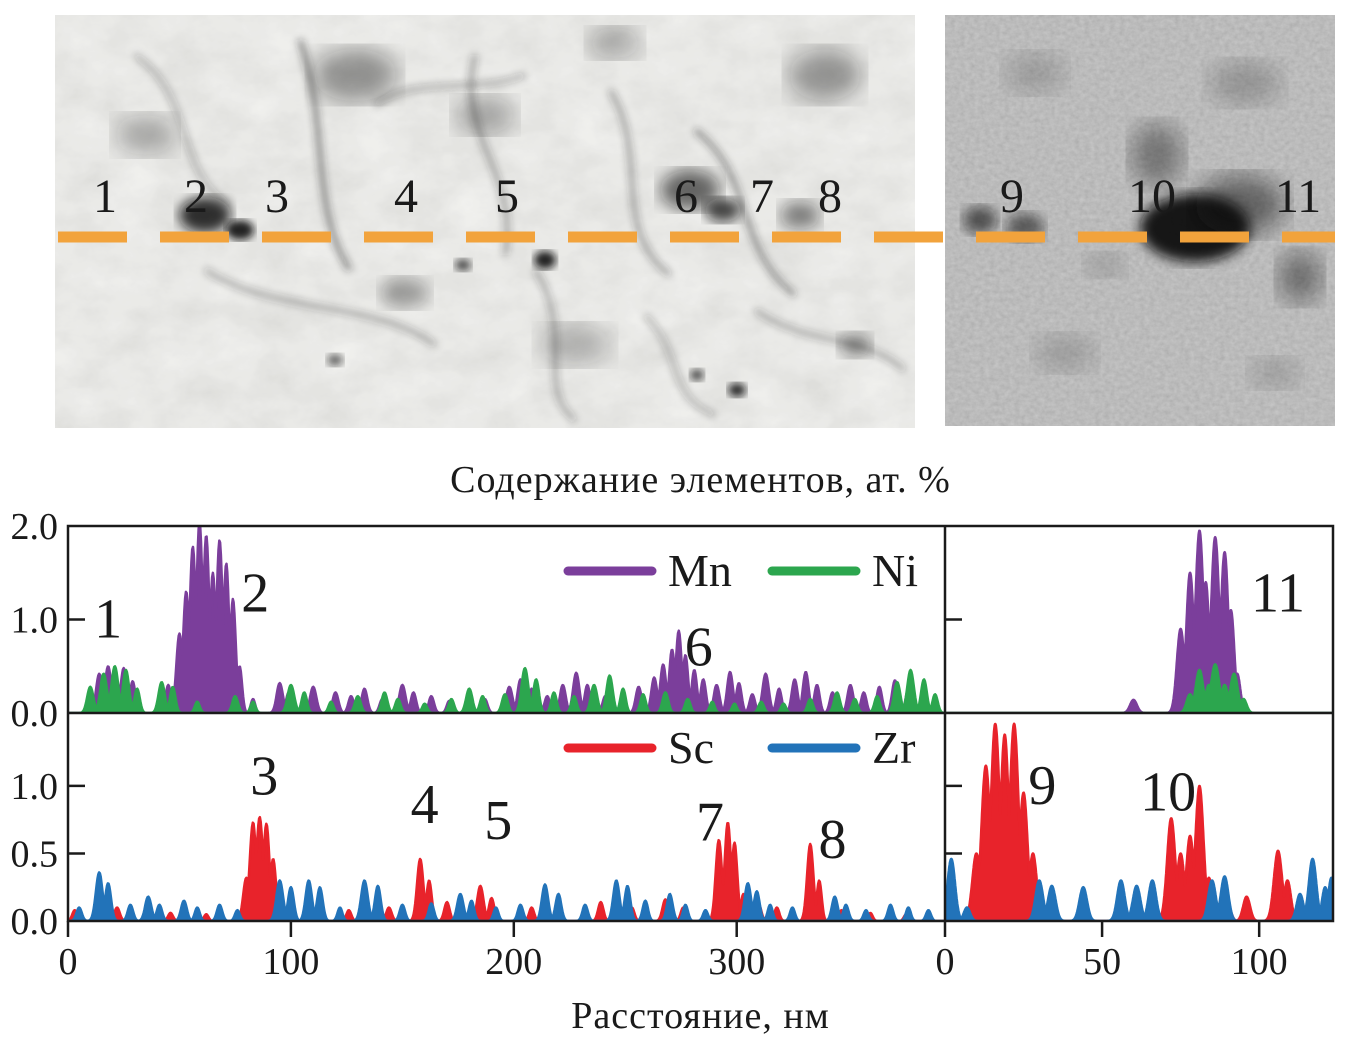  I want to click on panel-top-right, so click(1139, 621).